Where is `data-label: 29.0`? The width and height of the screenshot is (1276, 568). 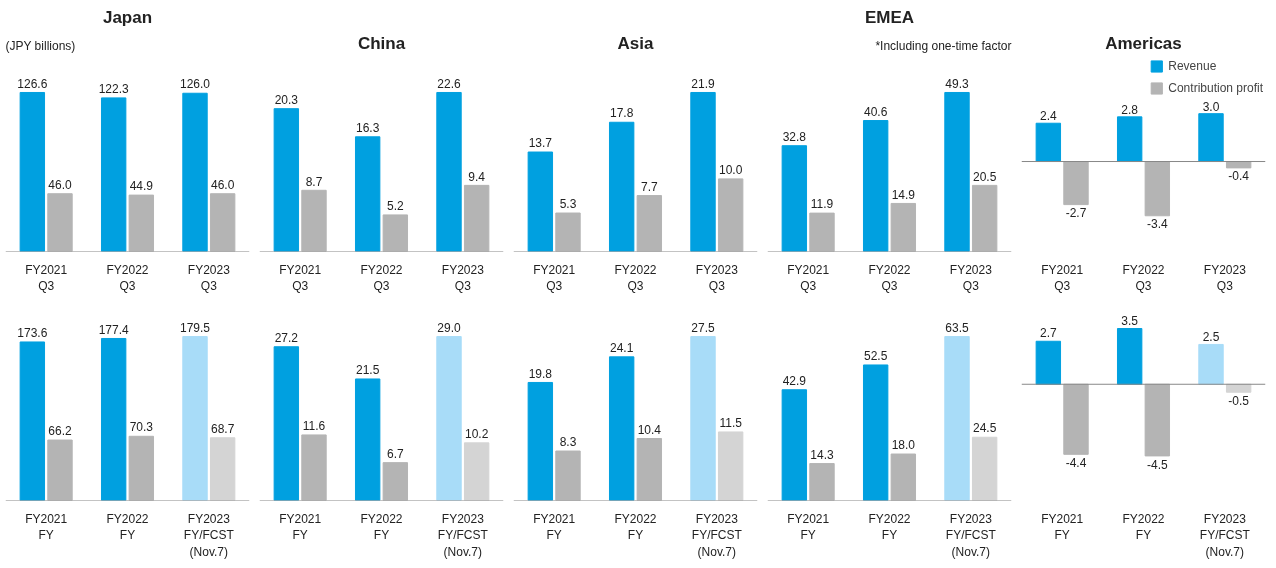 data-label: 29.0 is located at coordinates (449, 327).